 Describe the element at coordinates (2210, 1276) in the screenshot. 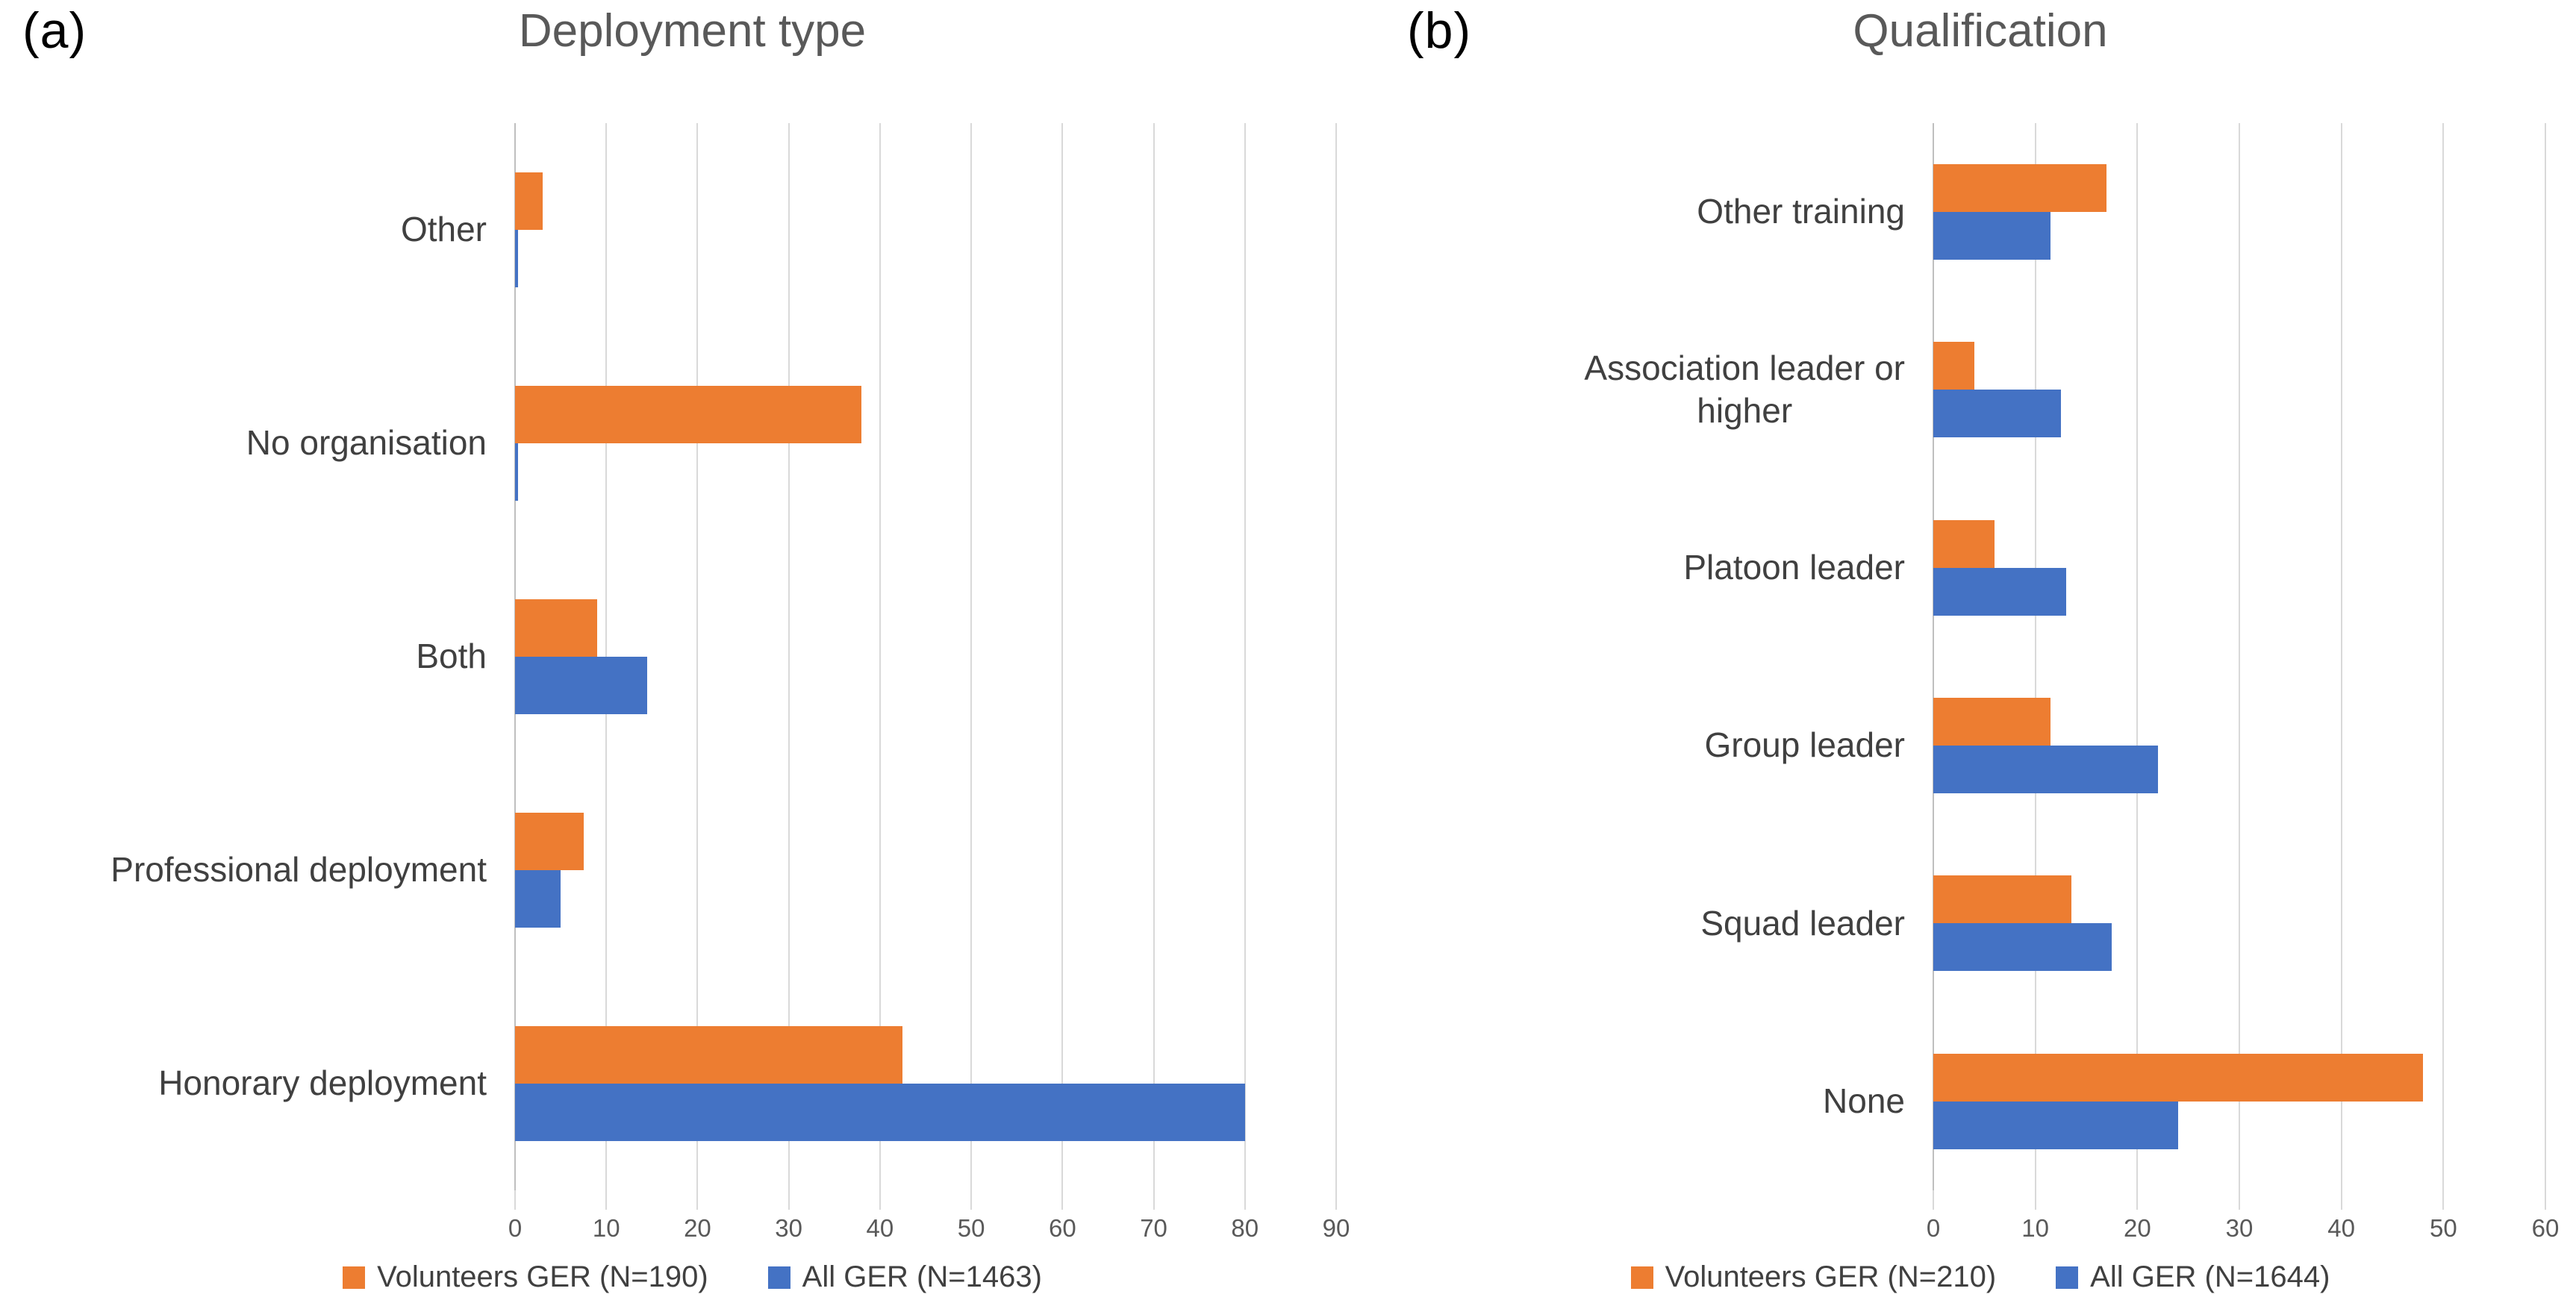

I see `legend-label: All GER (N=1644)` at that location.